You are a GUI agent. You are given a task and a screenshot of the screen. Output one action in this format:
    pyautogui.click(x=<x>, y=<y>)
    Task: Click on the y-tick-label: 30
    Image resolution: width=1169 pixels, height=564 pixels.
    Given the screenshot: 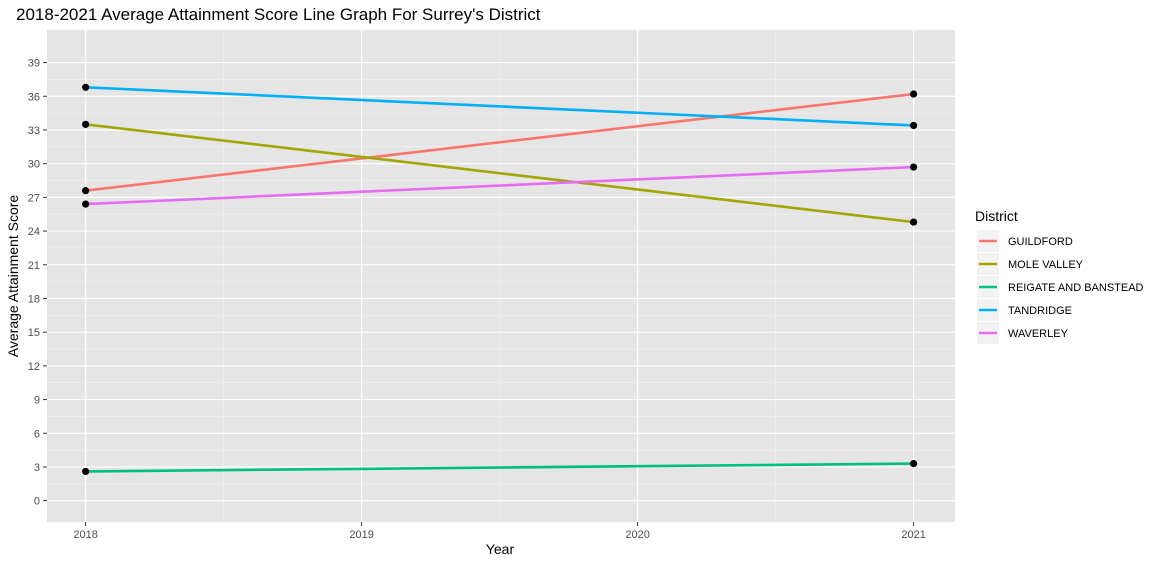 What is the action you would take?
    pyautogui.click(x=34, y=165)
    